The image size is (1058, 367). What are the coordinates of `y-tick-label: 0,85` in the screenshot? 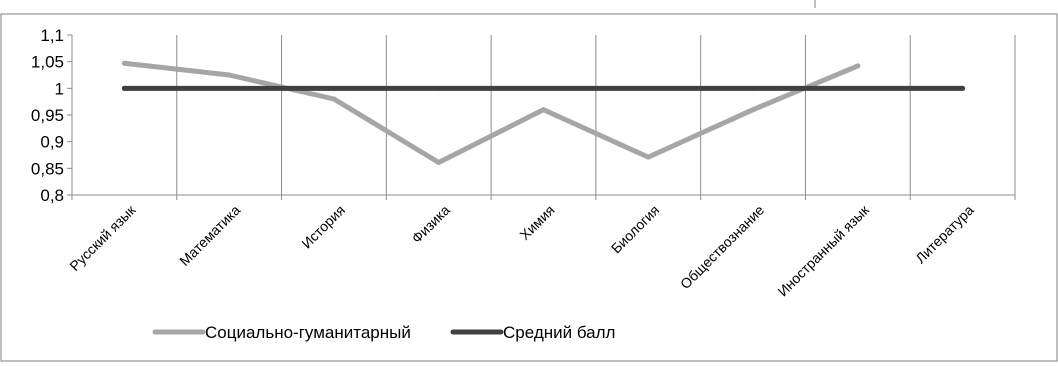 It's located at (47, 168).